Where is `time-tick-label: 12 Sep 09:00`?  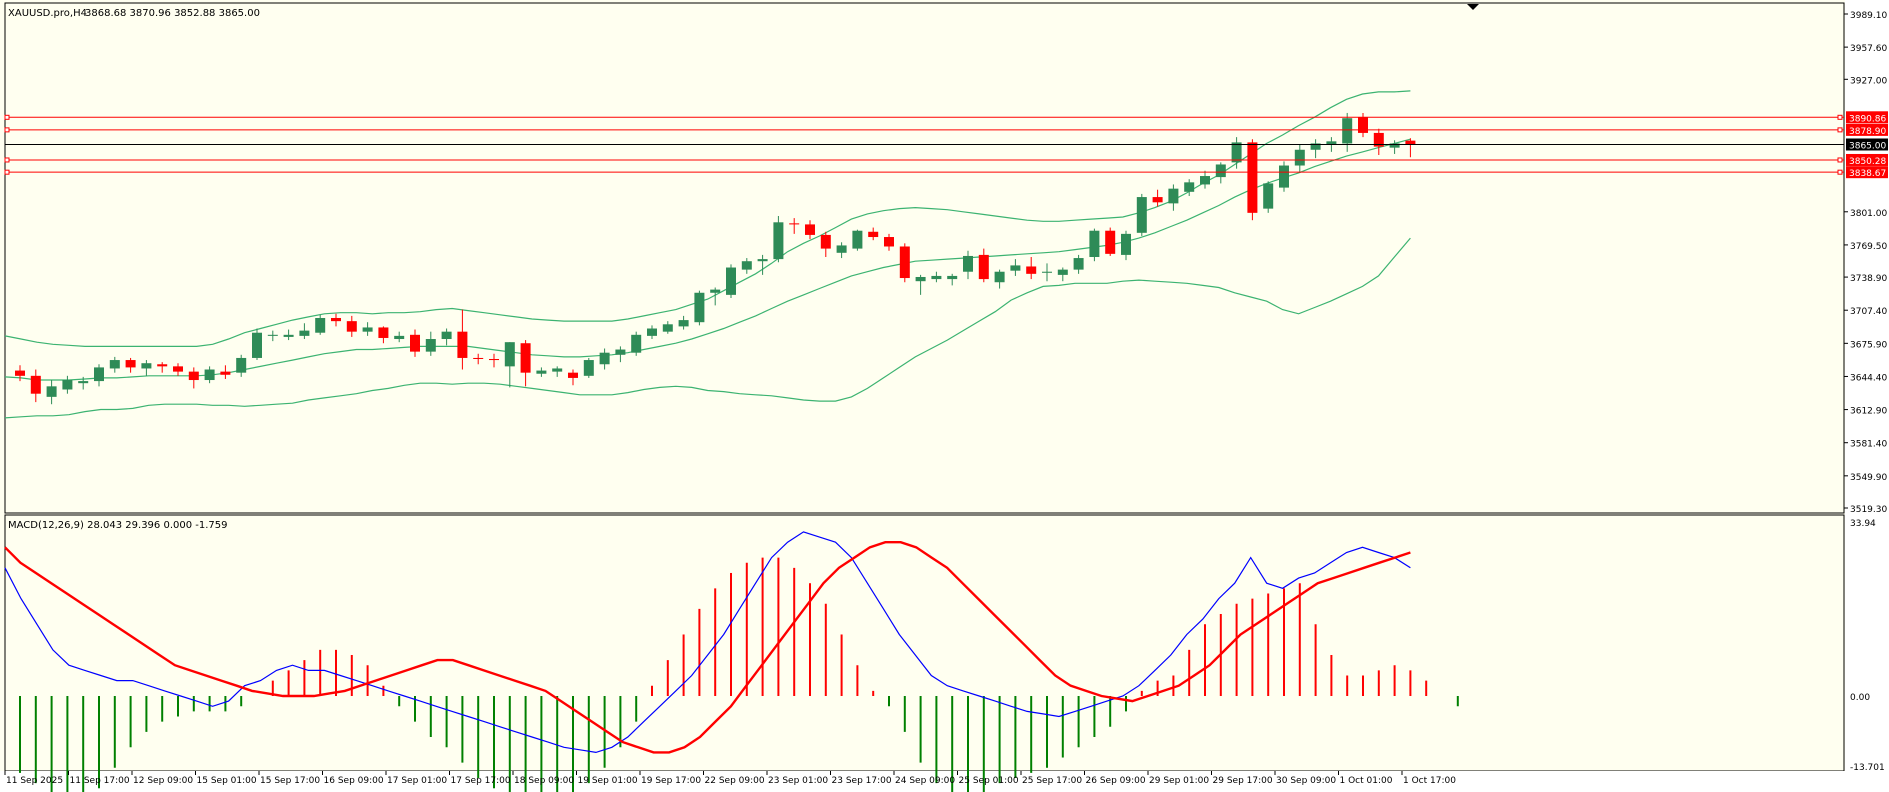 time-tick-label: 12 Sep 09:00 is located at coordinates (163, 781).